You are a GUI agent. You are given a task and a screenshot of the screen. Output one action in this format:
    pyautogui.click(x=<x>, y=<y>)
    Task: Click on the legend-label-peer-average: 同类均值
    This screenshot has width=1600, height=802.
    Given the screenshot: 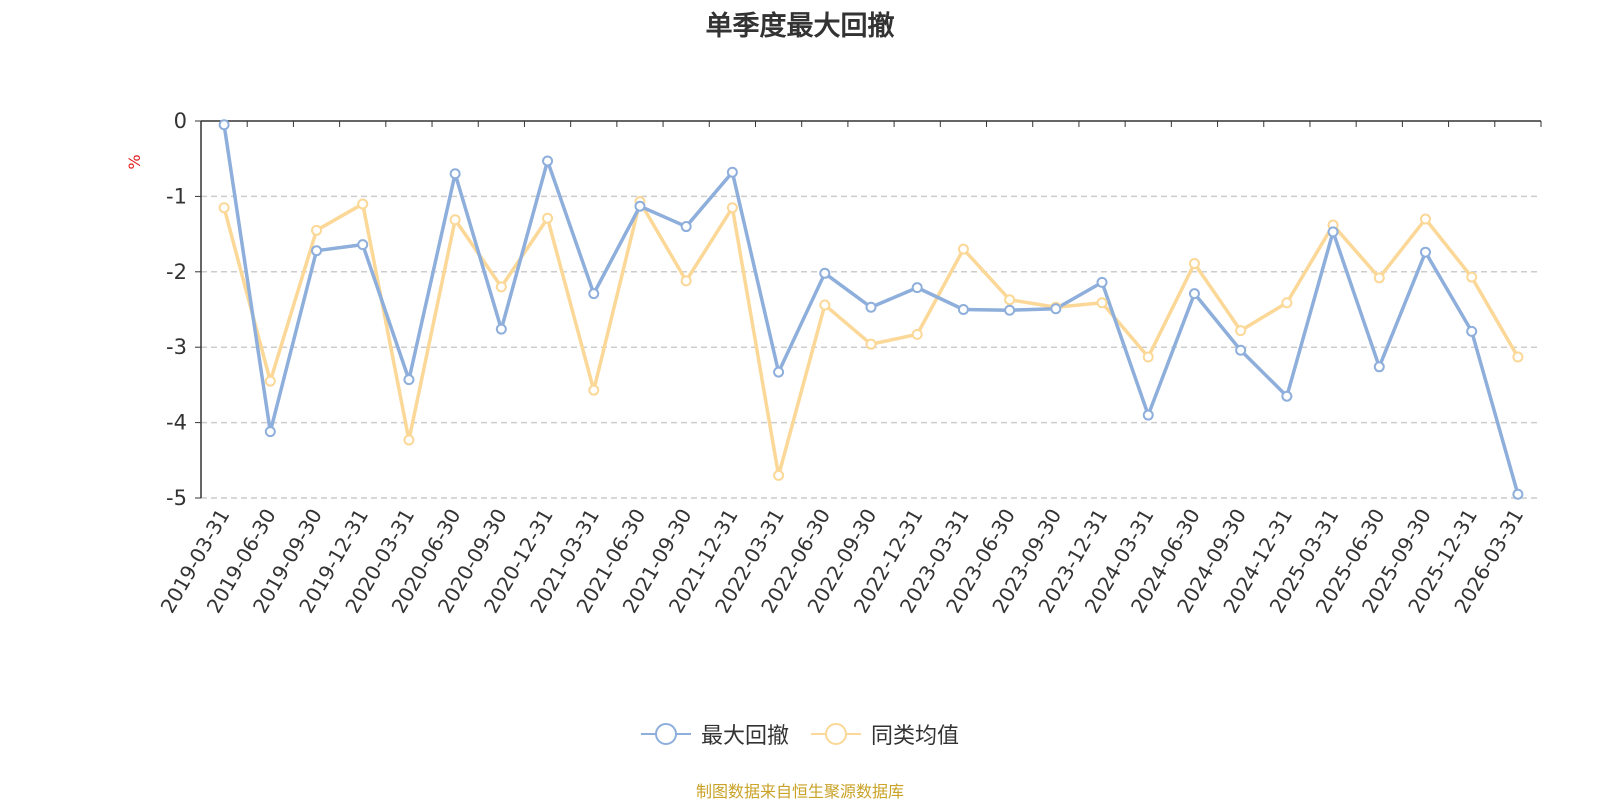 What is the action you would take?
    pyautogui.click(x=915, y=736)
    